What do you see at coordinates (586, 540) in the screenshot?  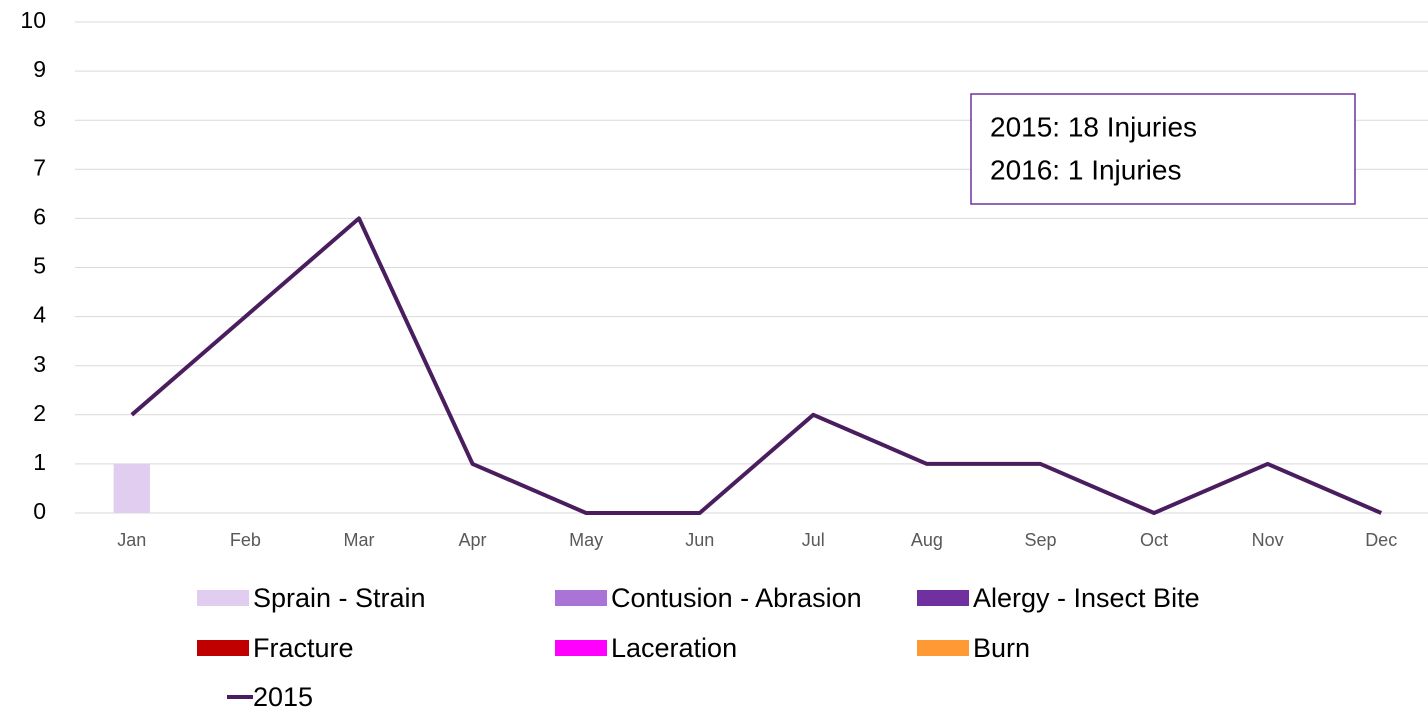 I see `x-tick-label: May` at bounding box center [586, 540].